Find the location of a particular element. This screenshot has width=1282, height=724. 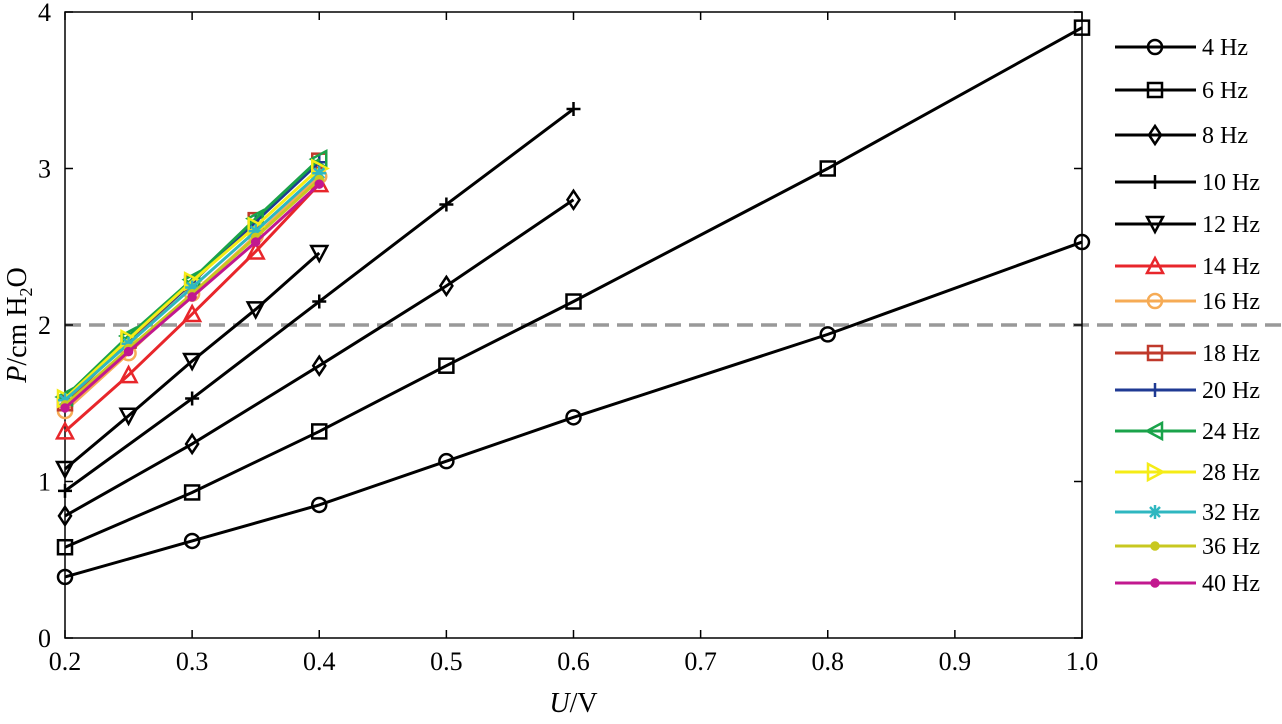

legend-item: 8 Hz is located at coordinates (1181, 136).